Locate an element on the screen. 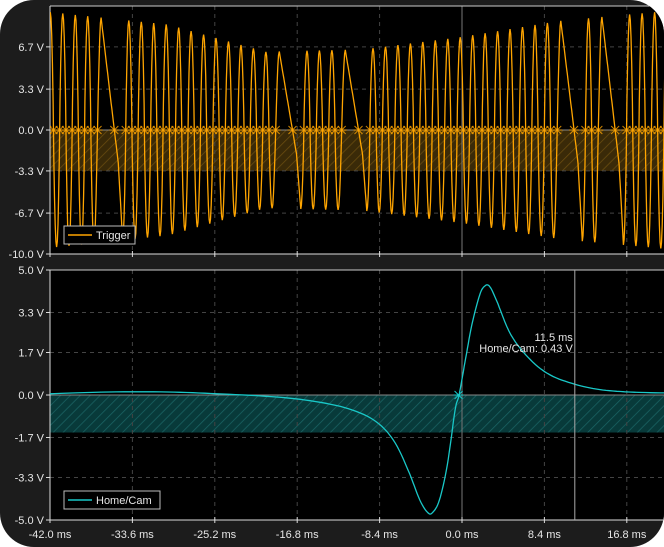  x-tick-label: -42.0 ms is located at coordinates (50, 535).